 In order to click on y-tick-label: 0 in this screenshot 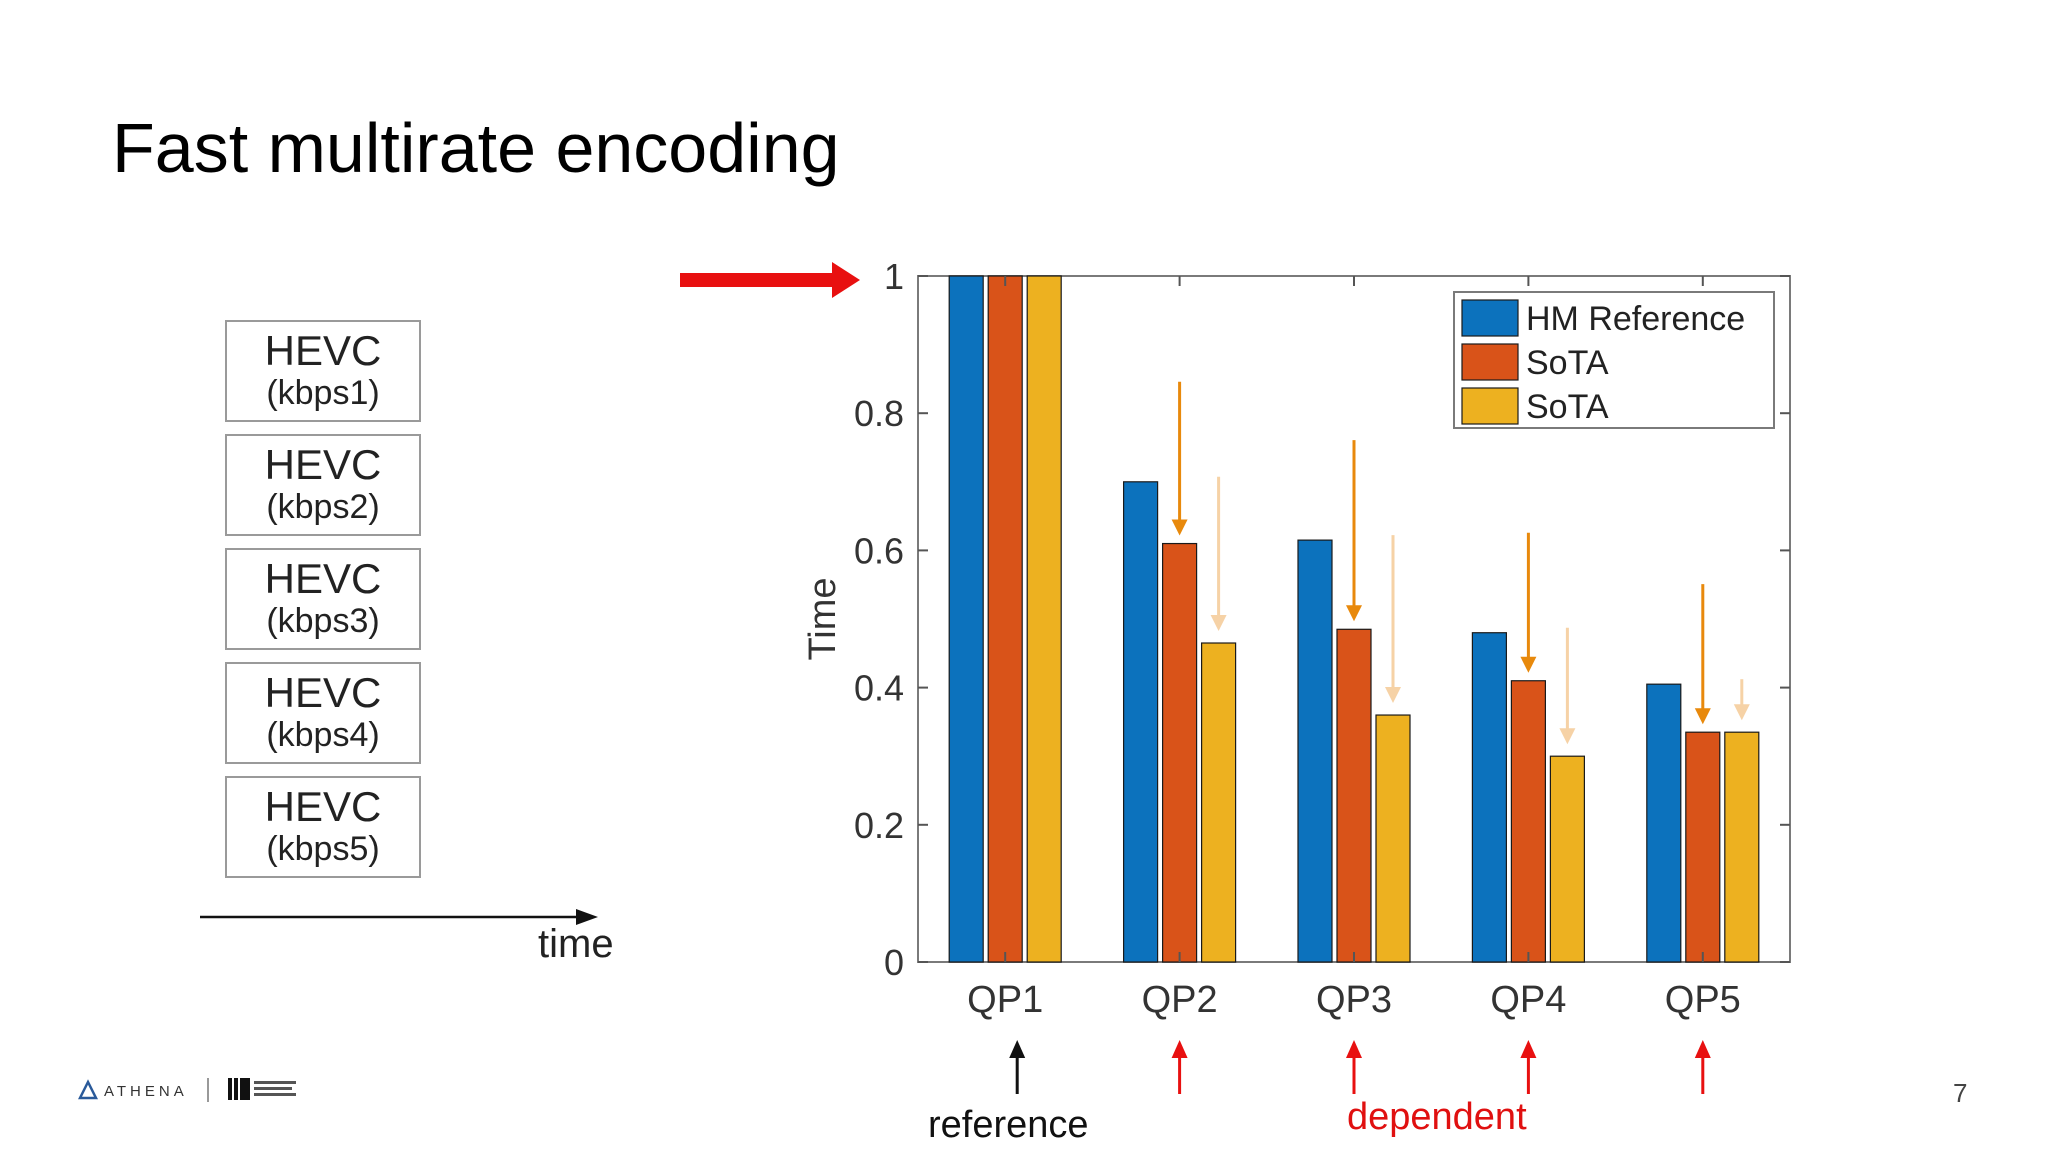, I will do `click(894, 962)`.